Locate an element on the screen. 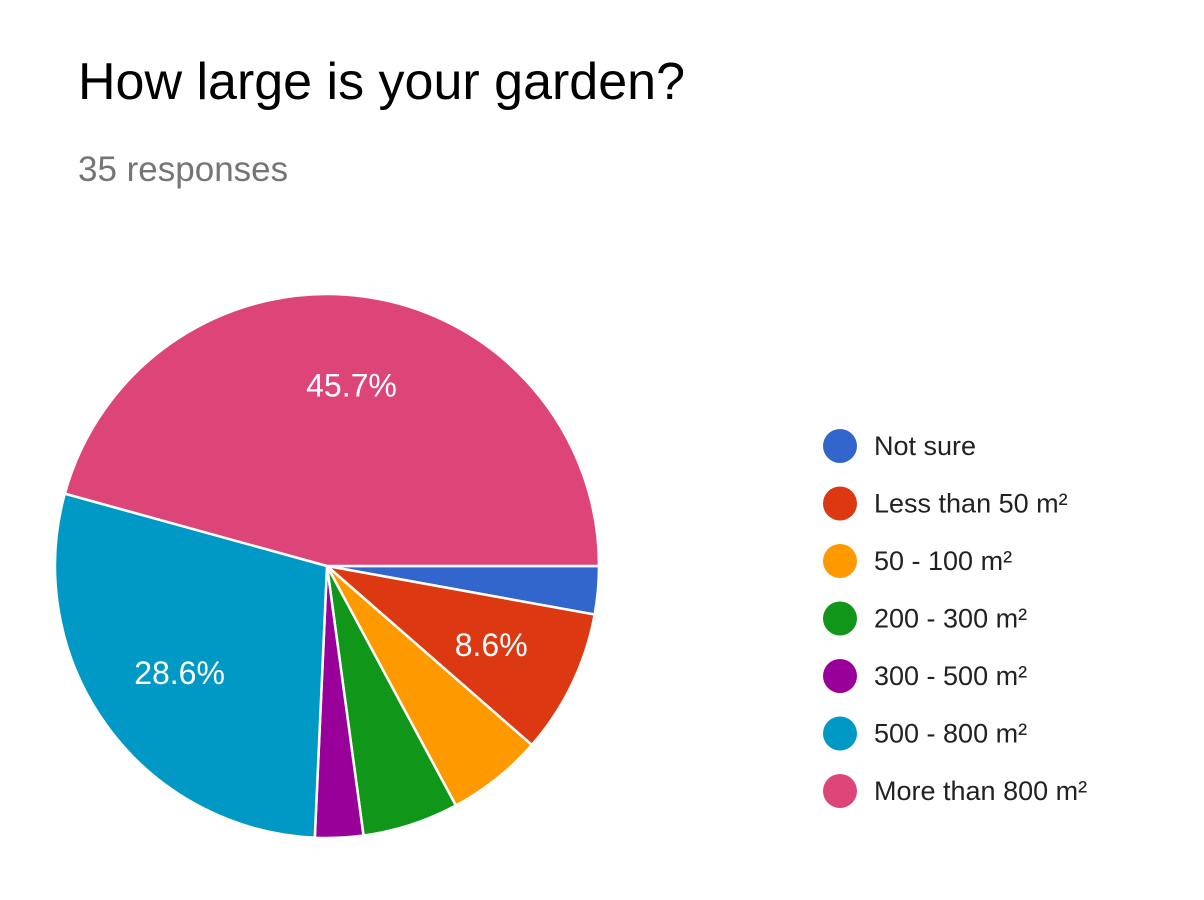 Image resolution: width=1204 pixels, height=900 pixels. legend-label-more-than-800-m2: More than 800 m² is located at coordinates (980, 791).